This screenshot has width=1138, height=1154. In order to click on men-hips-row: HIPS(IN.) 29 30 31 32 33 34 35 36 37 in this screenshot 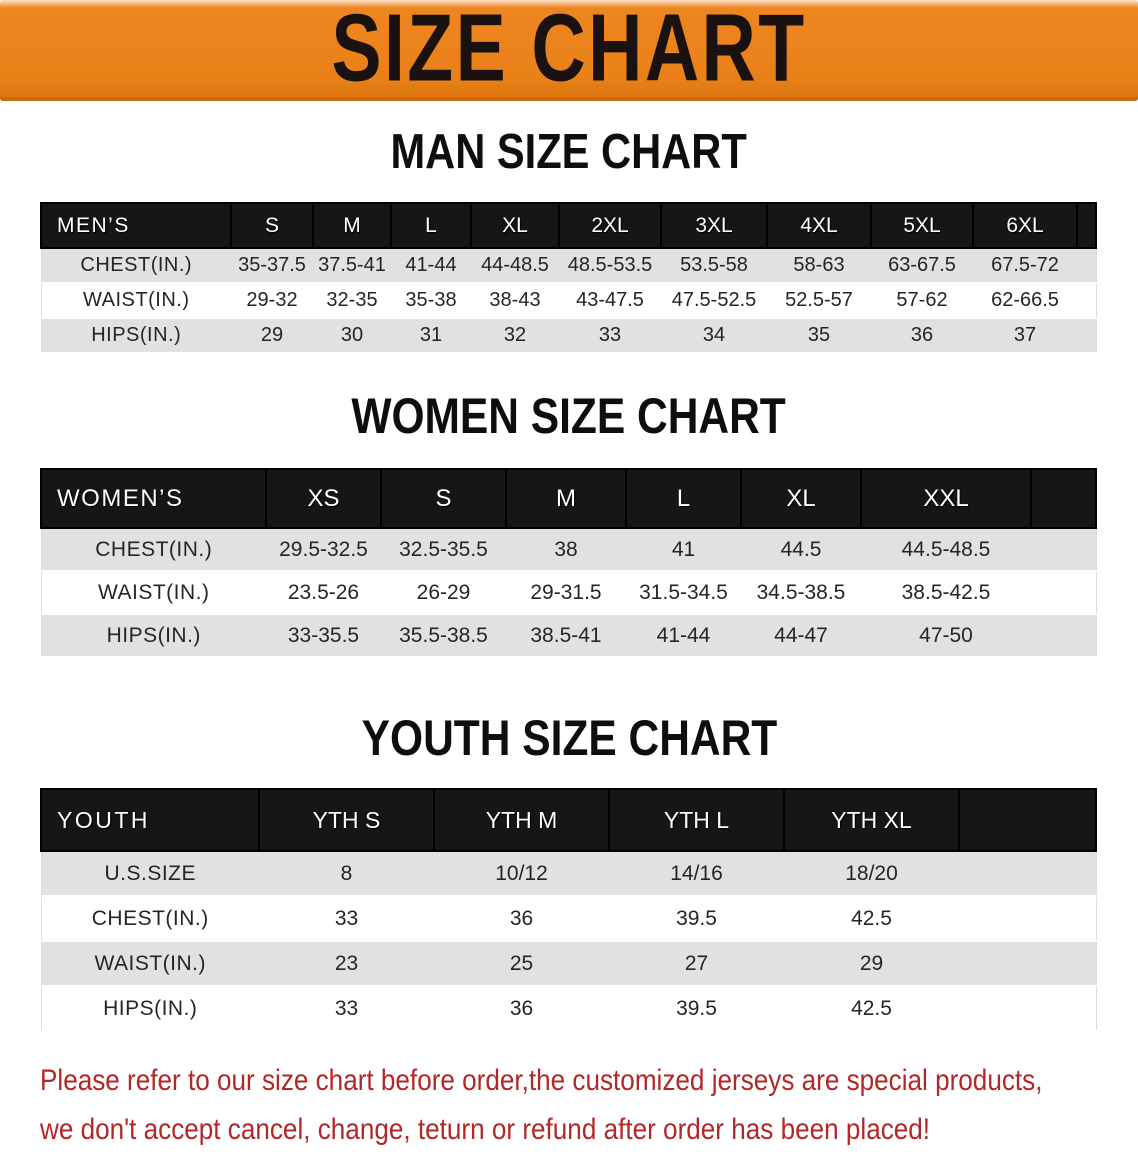, I will do `click(568, 336)`.